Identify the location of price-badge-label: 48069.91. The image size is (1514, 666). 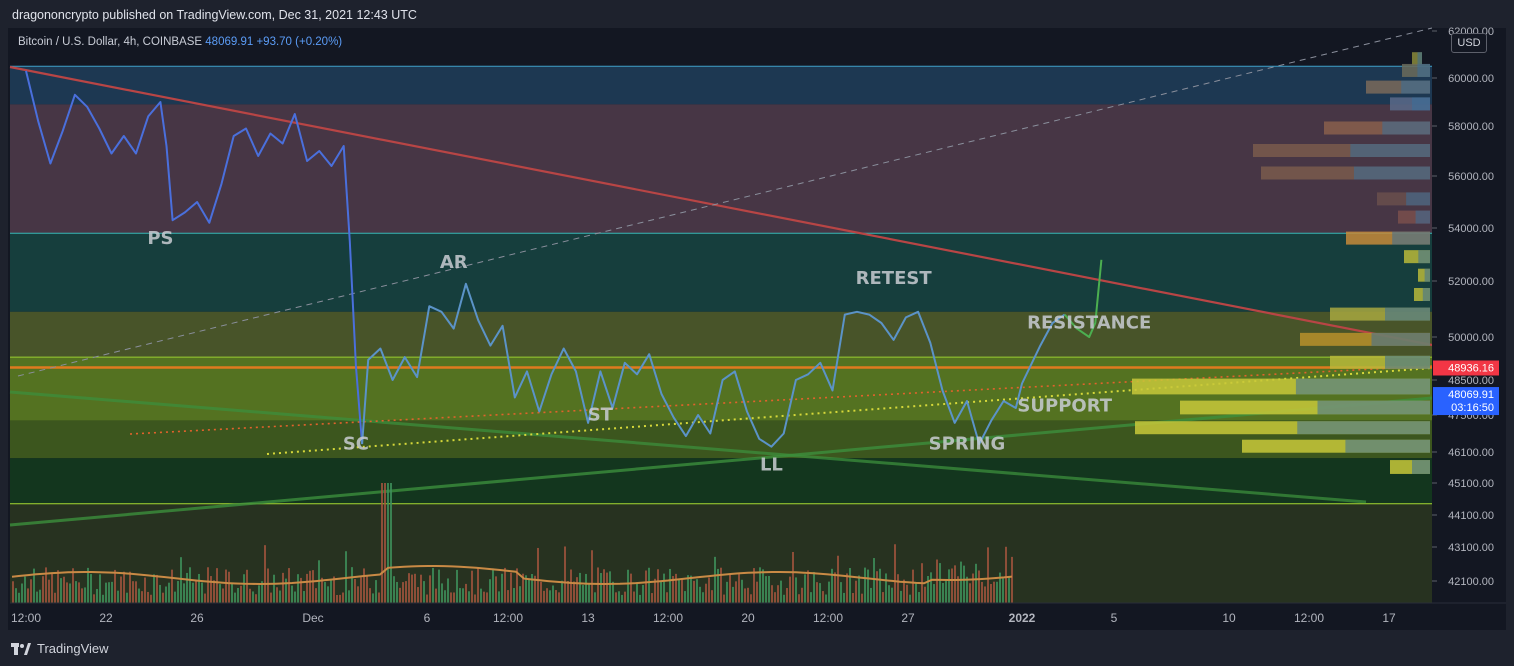
(1471, 395).